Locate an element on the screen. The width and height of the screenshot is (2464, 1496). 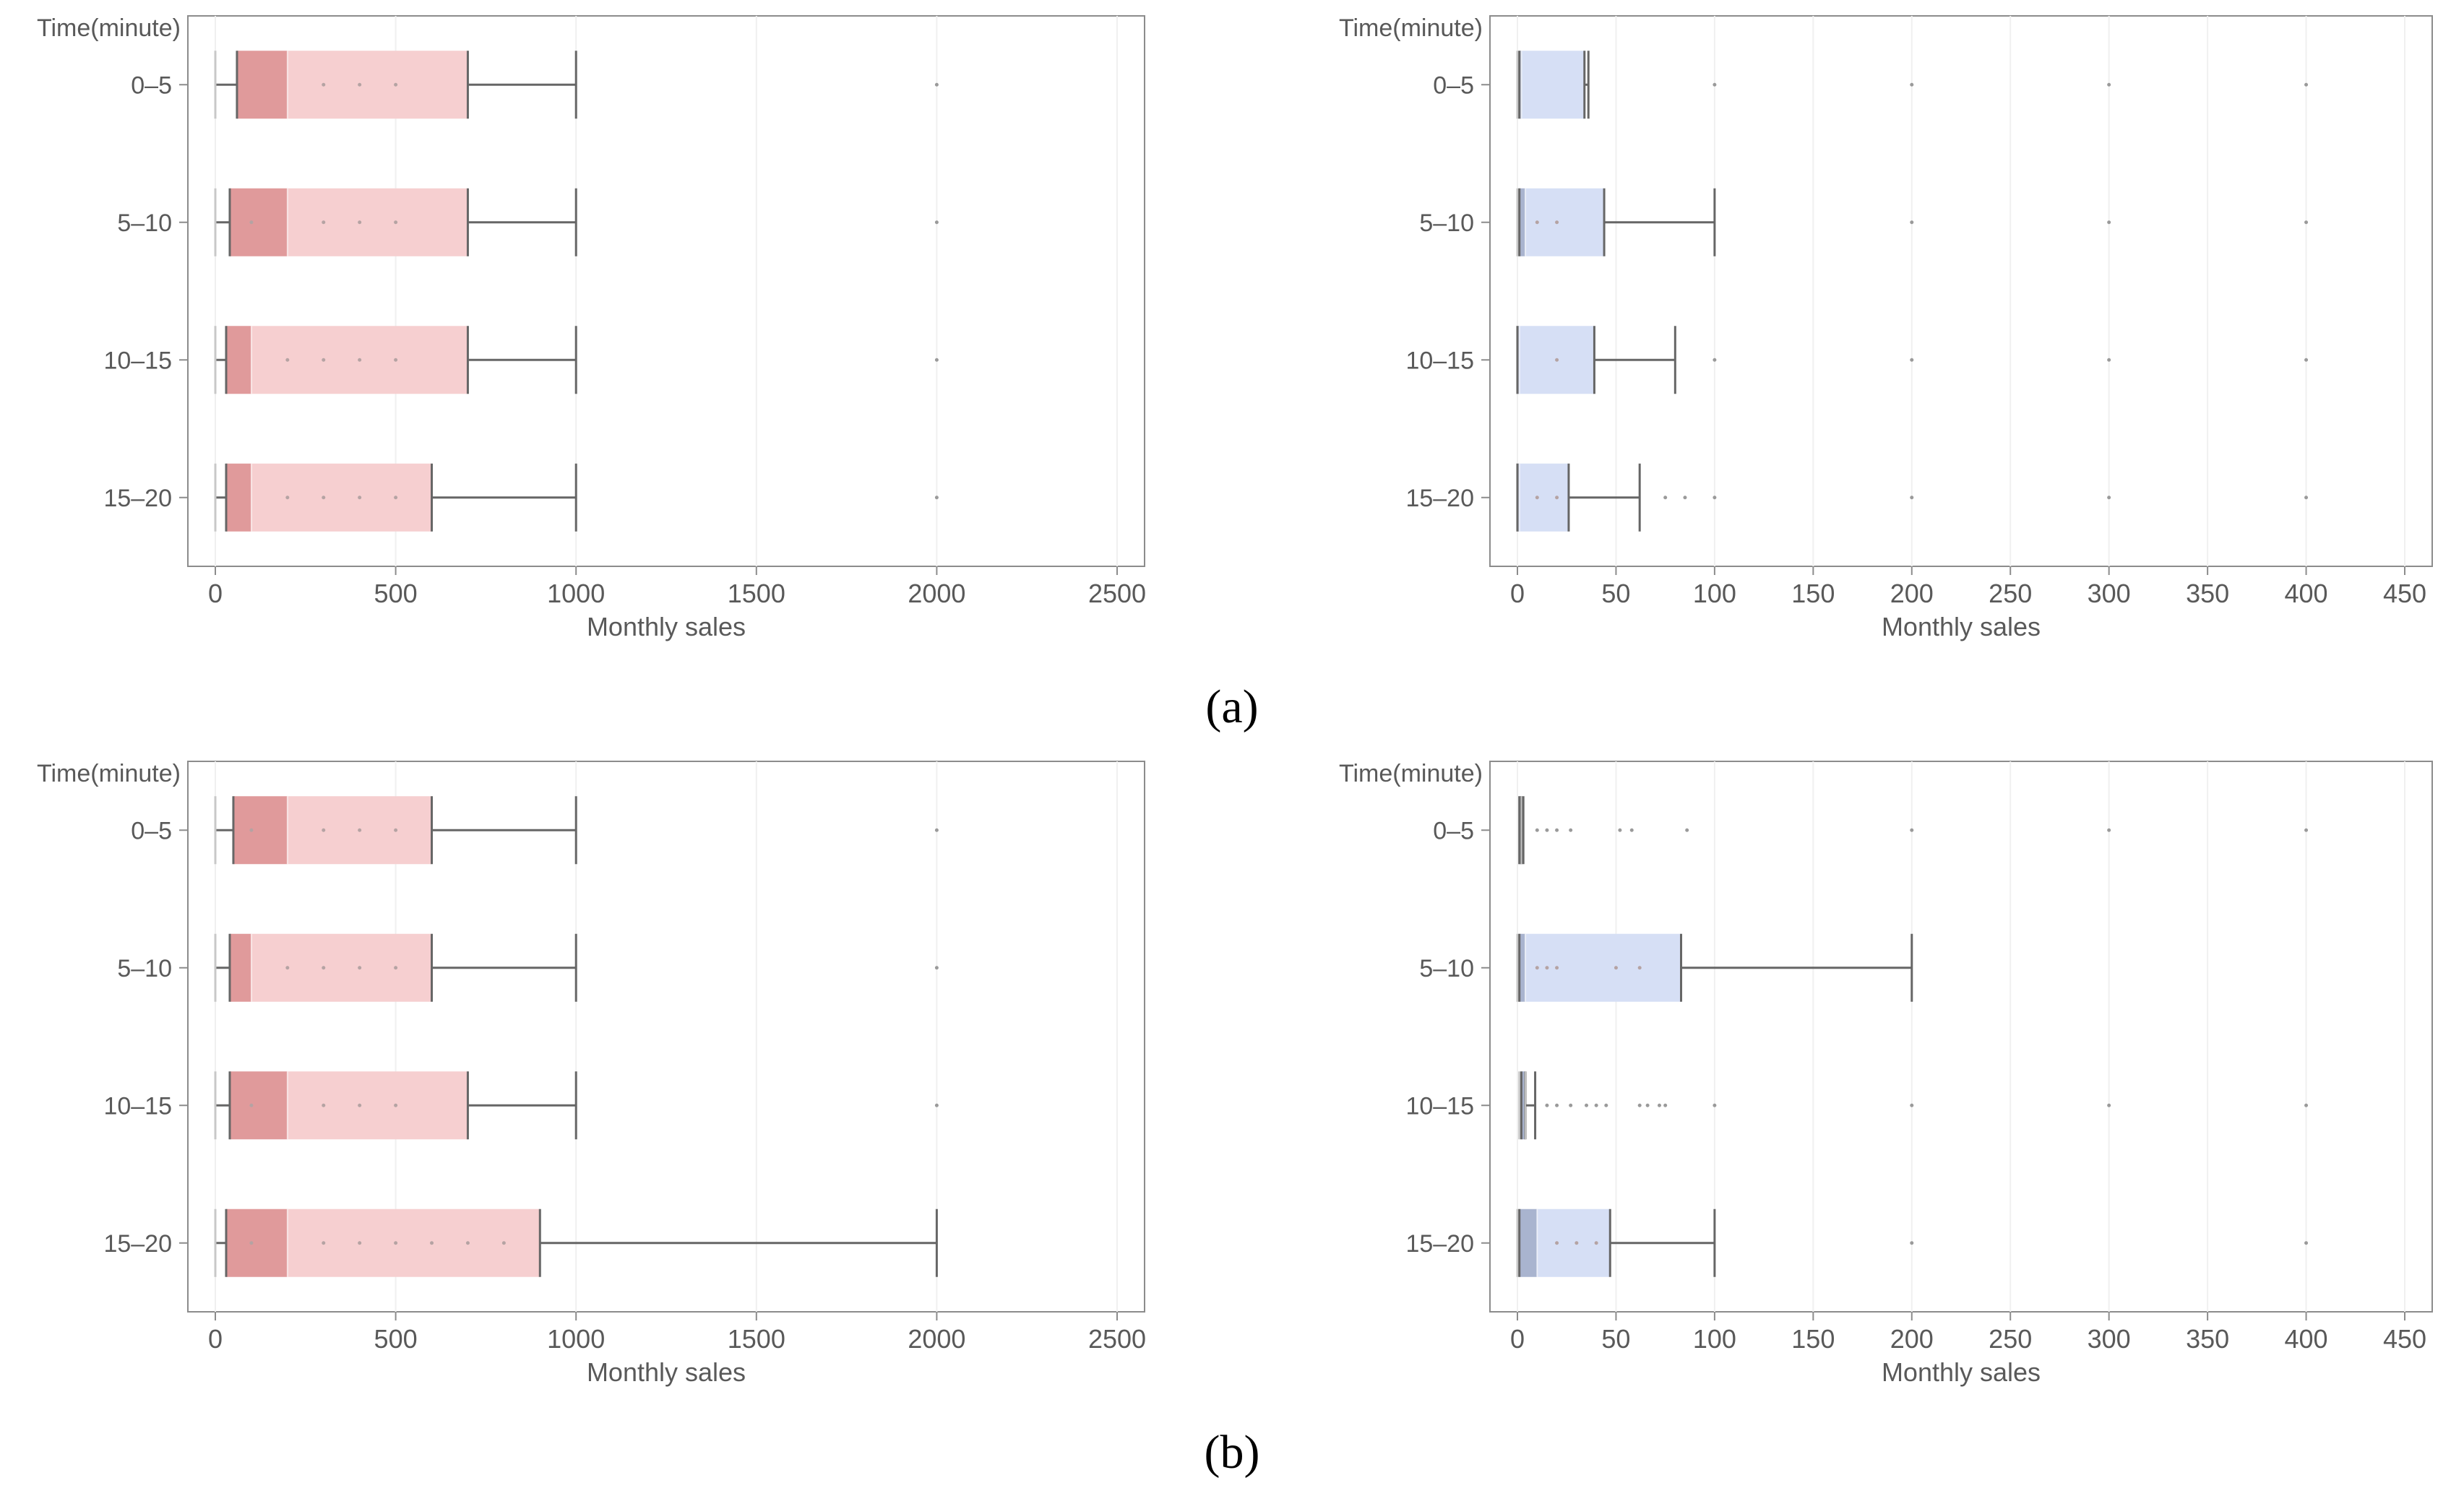
category-label: 5–10 is located at coordinates (1446, 223).